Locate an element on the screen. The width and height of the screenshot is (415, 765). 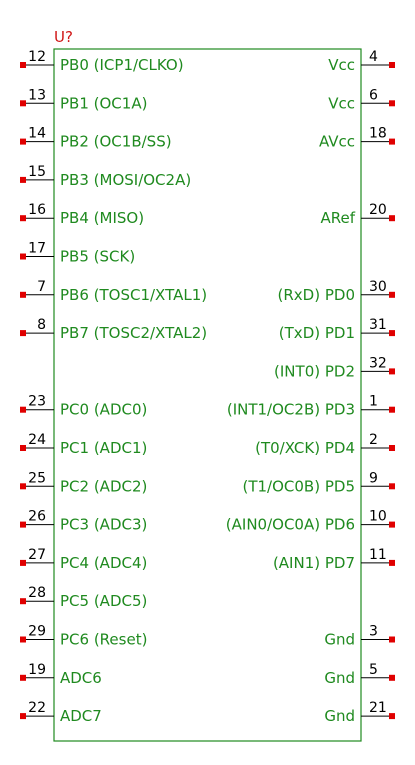
pin-32: 32 (INT0) PD2 is located at coordinates (334, 367).